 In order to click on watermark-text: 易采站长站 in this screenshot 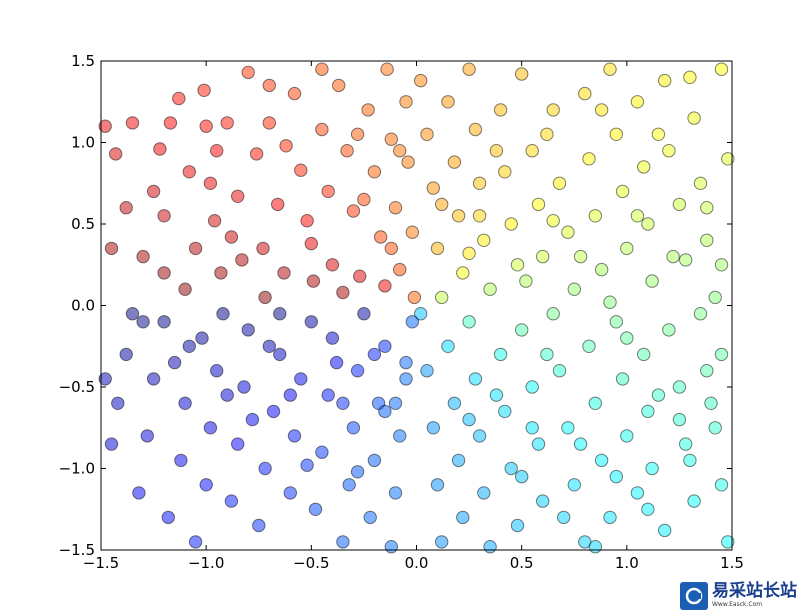, I will do `click(754, 591)`.